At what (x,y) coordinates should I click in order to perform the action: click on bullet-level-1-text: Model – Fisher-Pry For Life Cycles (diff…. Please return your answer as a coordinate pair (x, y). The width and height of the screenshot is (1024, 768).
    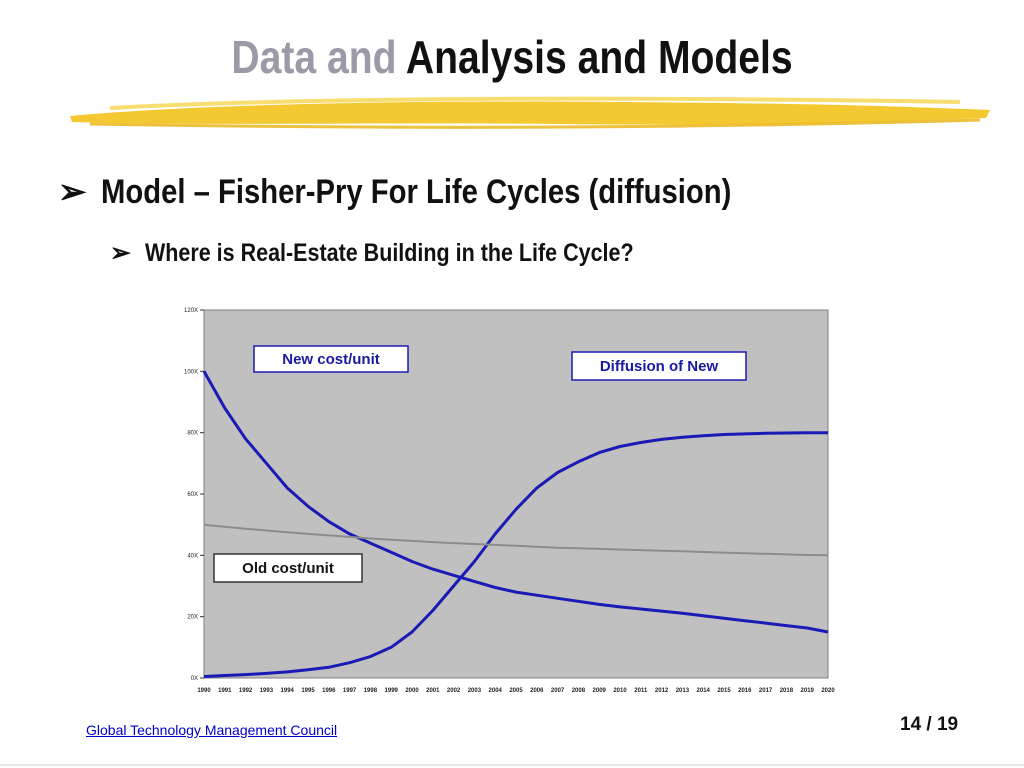
    Looking at the image, I should click on (415, 192).